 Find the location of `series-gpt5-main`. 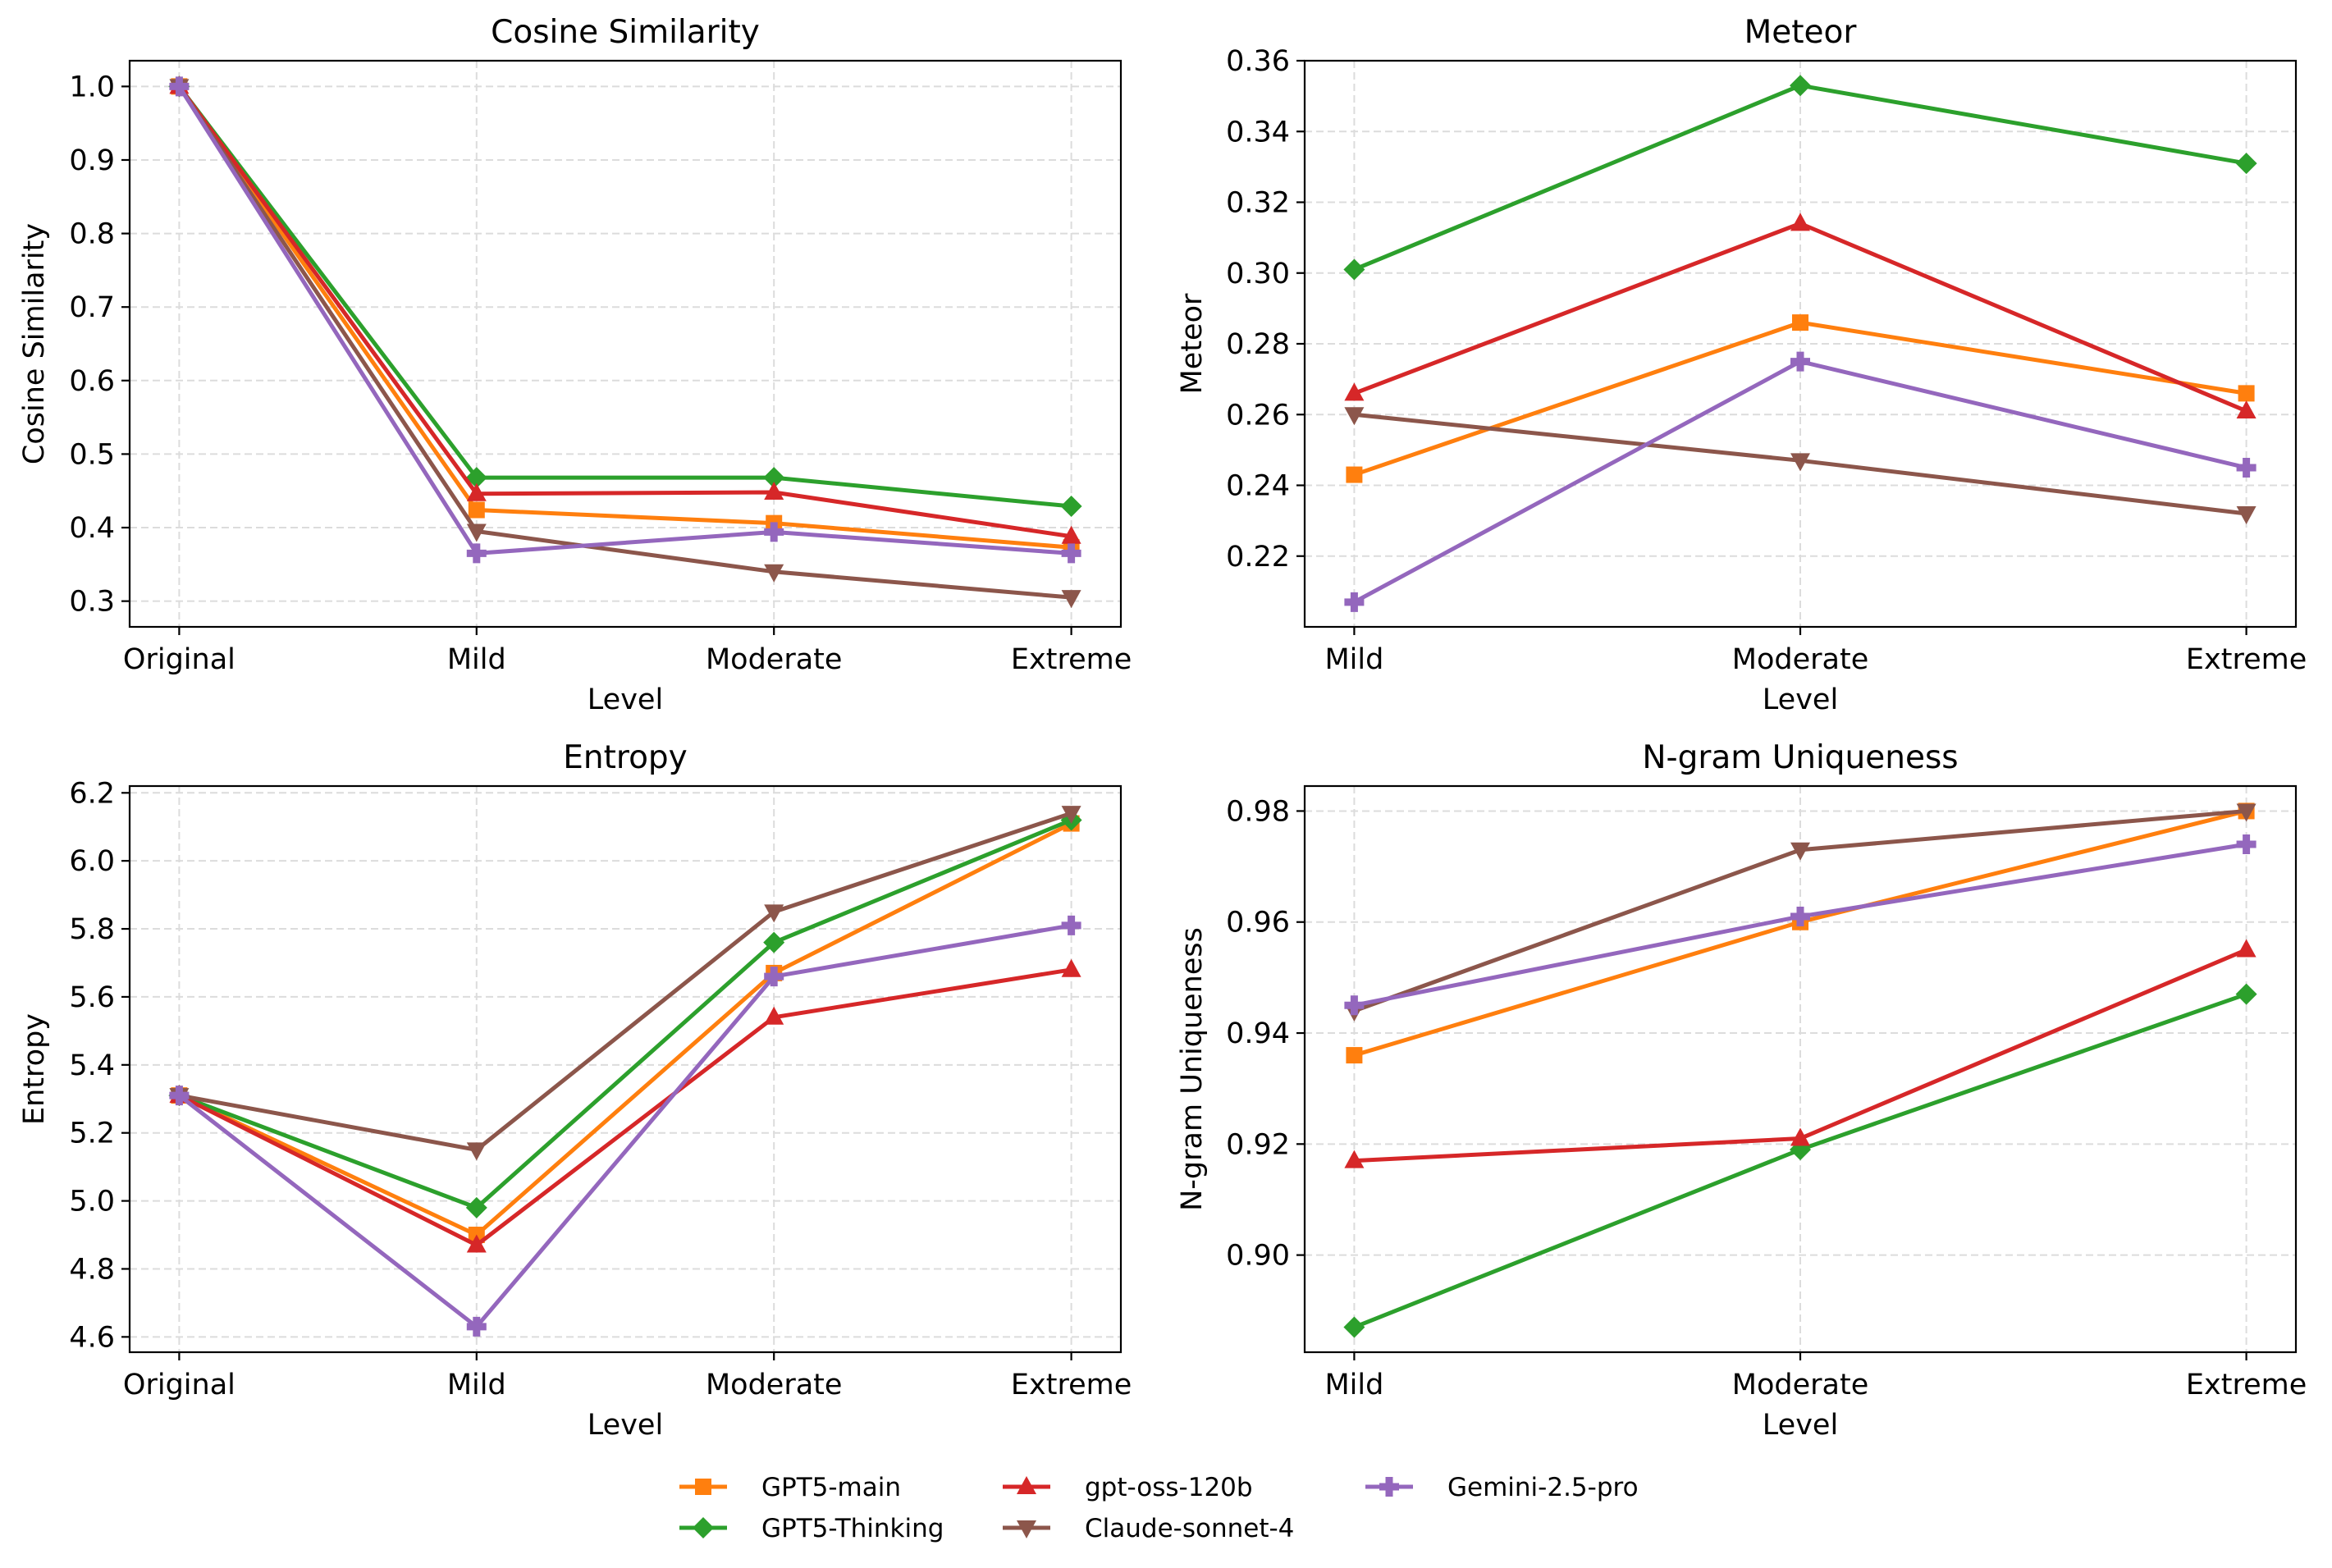

series-gpt5-main is located at coordinates (1800, 398).